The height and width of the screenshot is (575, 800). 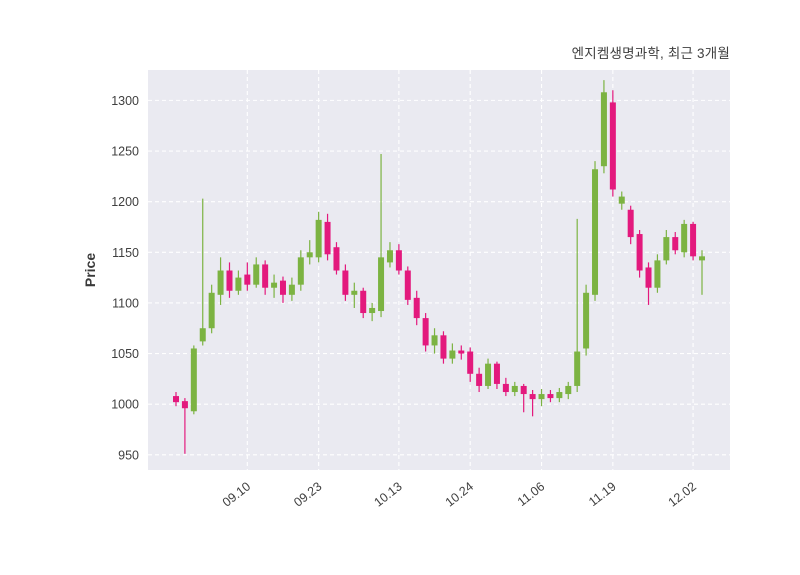 What do you see at coordinates (650, 53) in the screenshot?
I see `chart-title: 엔지켐생명과학, 최근 3개월` at bounding box center [650, 53].